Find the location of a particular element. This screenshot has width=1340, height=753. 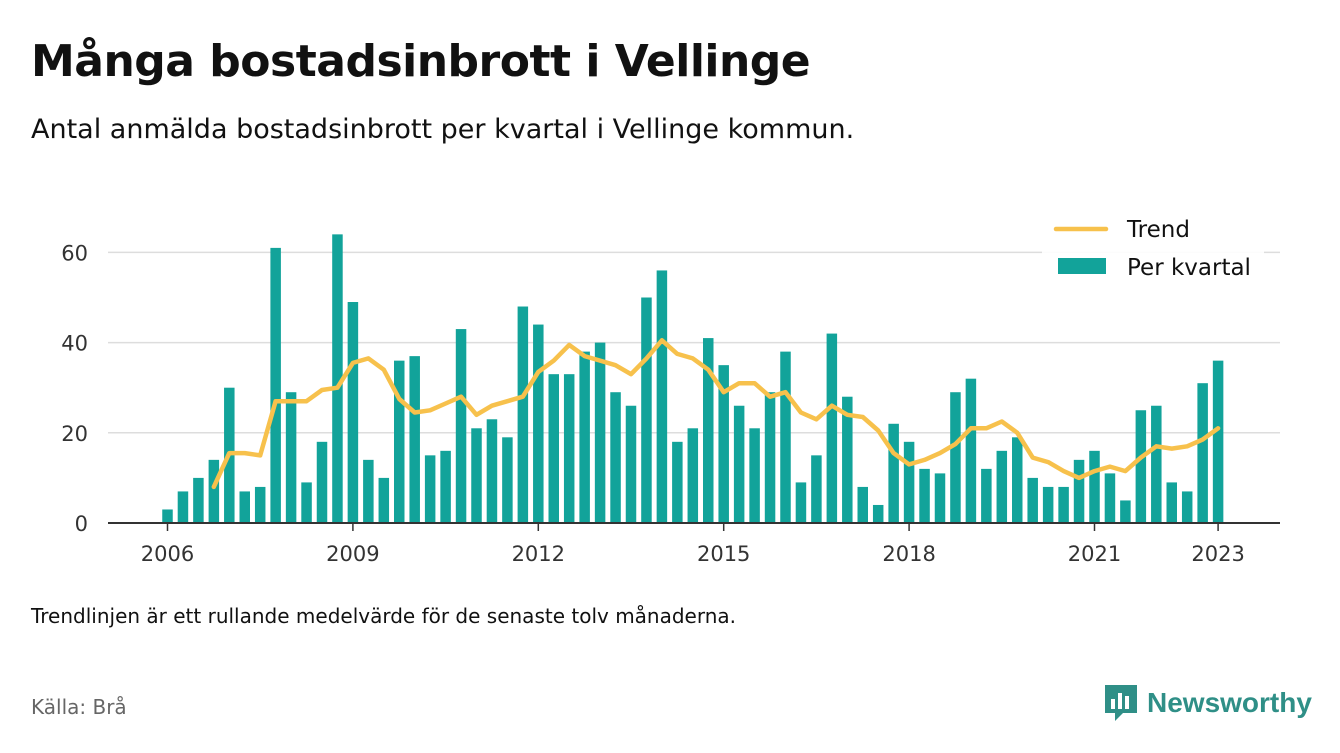

page-title: Många bostadsinbrott i Vellinge is located at coordinates (421, 61).